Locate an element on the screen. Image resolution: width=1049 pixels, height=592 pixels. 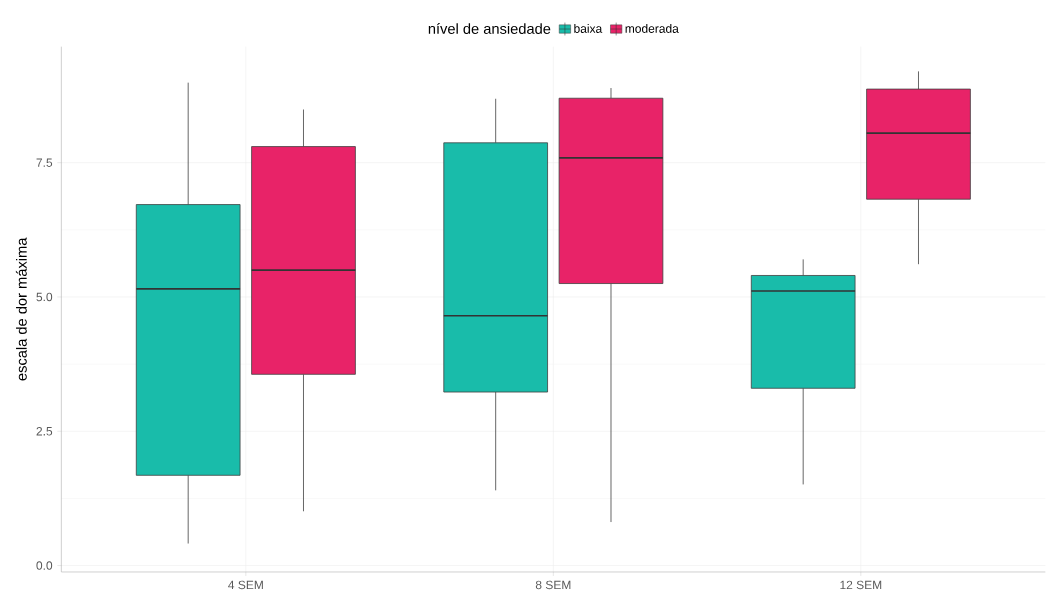
legend-label: baixa is located at coordinates (588, 28).